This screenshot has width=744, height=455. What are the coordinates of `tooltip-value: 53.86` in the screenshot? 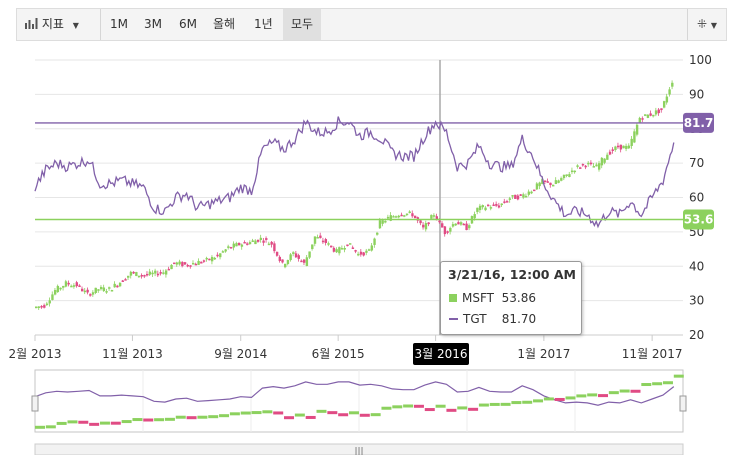 It's located at (518, 298).